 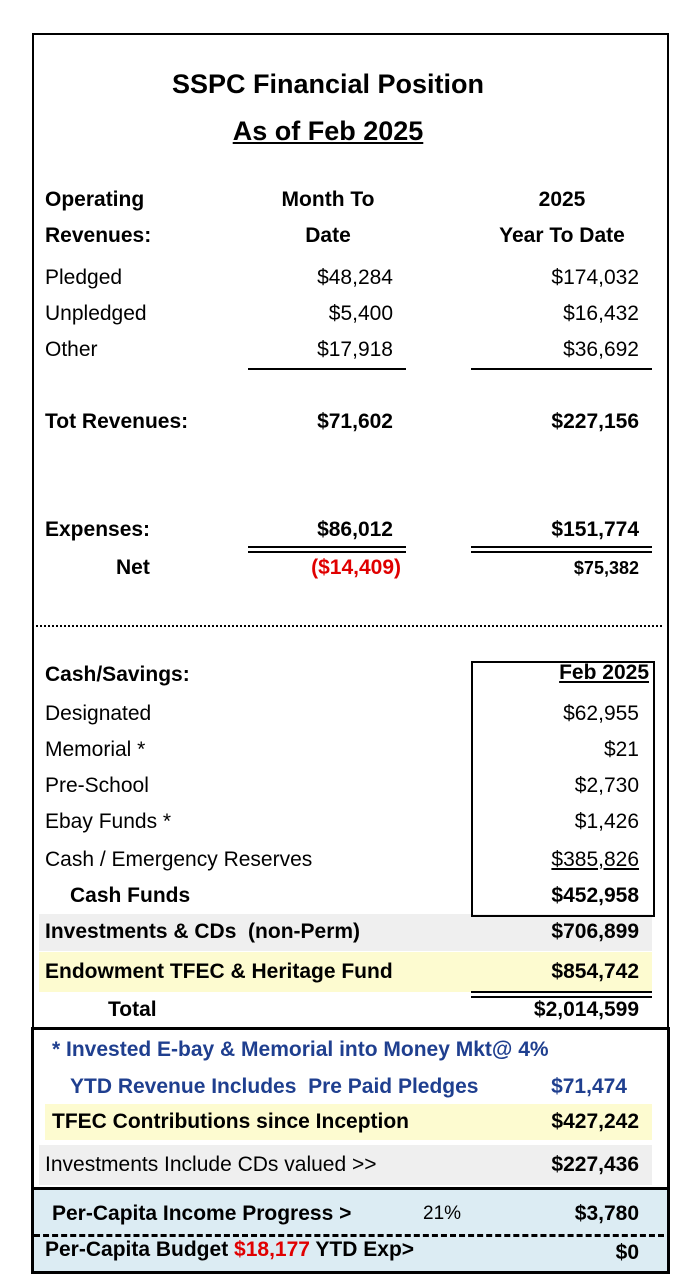 What do you see at coordinates (108, 821) in the screenshot?
I see `label: Ebay Funds *` at bounding box center [108, 821].